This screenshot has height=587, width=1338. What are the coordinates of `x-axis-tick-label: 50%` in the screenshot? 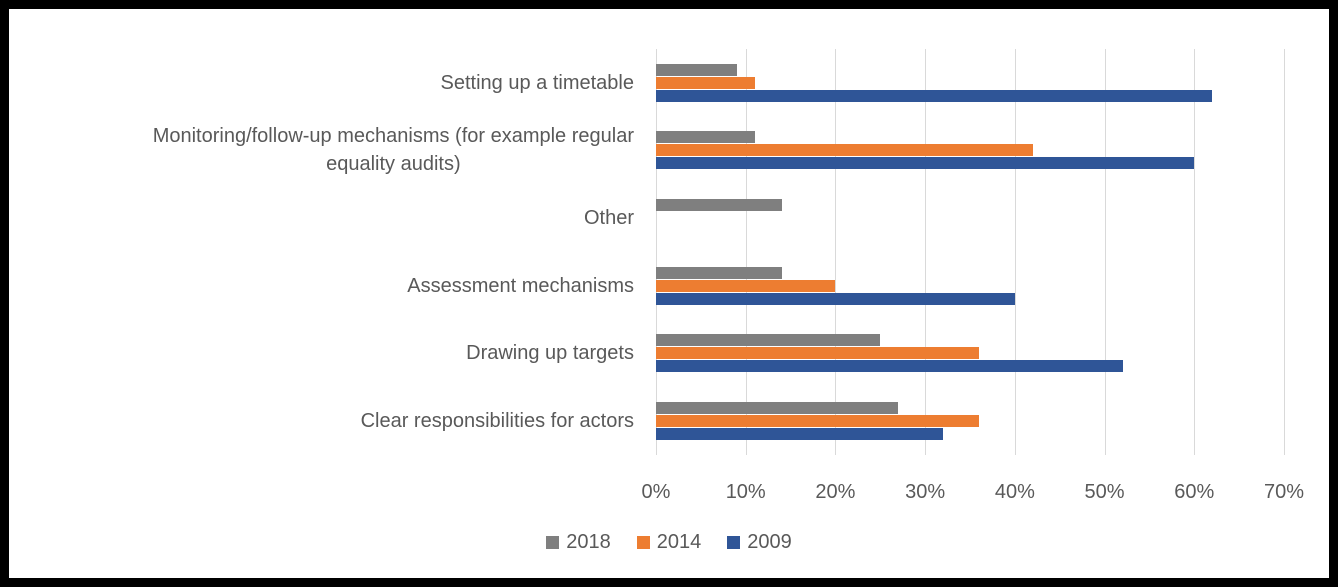 It's located at (1104, 492).